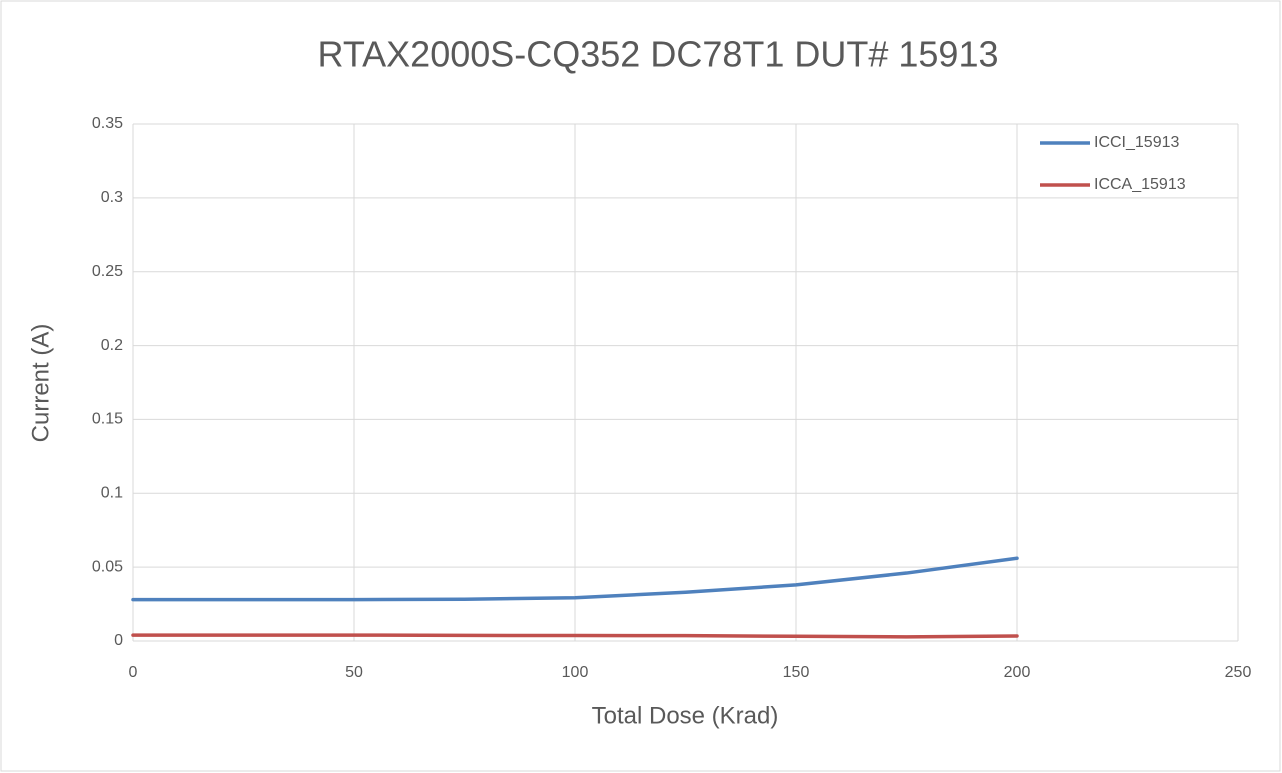 The image size is (1282, 773). I want to click on x-tick-label: 0, so click(133, 672).